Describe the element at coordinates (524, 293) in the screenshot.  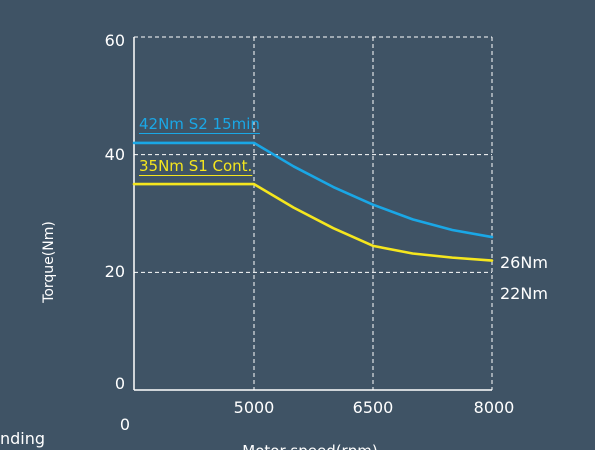
I see `end-label-s1: 22Nm` at that location.